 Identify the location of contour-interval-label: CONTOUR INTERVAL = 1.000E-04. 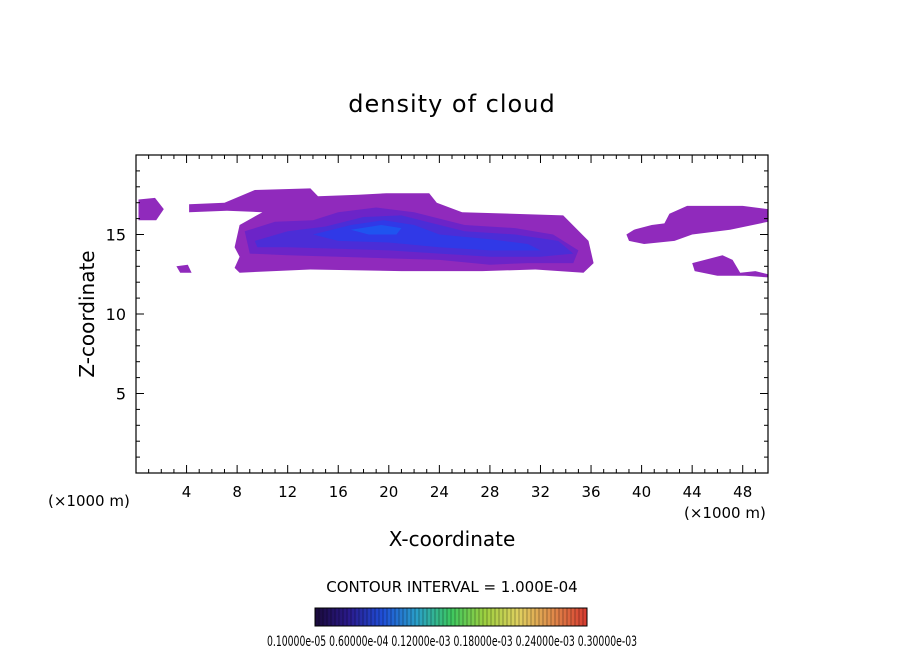
(451, 587).